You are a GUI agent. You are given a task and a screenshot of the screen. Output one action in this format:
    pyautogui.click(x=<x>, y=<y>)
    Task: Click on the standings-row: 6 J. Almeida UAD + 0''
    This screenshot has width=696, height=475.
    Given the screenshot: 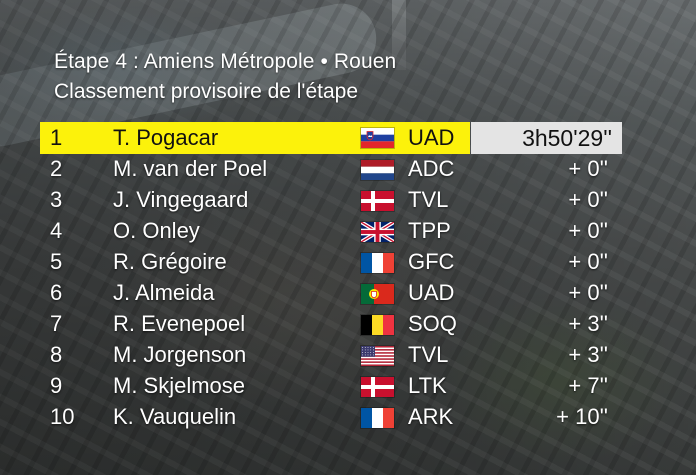 What is the action you would take?
    pyautogui.click(x=330, y=293)
    